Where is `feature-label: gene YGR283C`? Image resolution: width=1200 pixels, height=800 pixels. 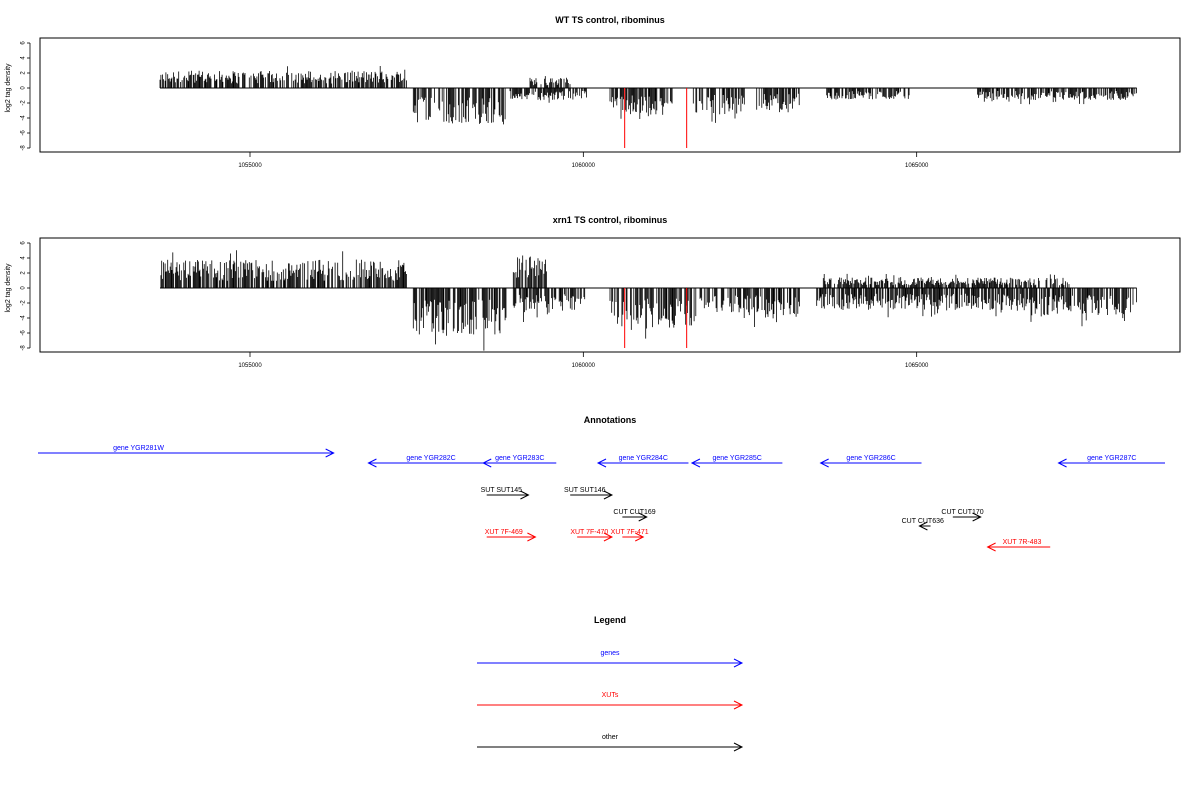 feature-label: gene YGR283C is located at coordinates (519, 458).